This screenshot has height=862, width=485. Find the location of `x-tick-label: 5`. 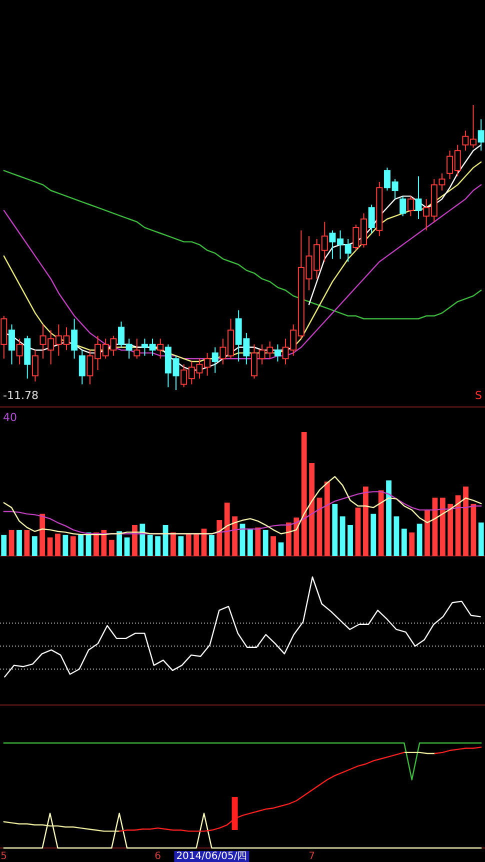

x-tick-label: 5 is located at coordinates (4, 856).